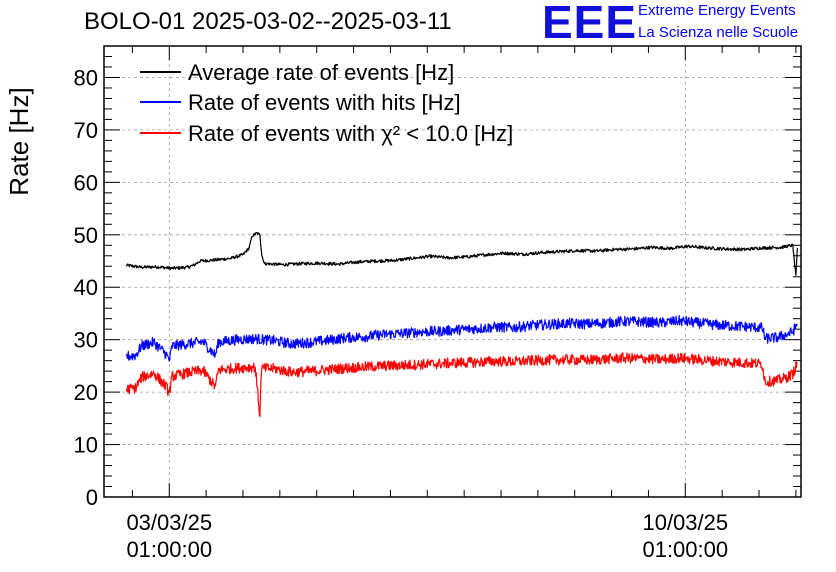  Describe the element at coordinates (86, 130) in the screenshot. I see `y-tick-label: 70` at that location.